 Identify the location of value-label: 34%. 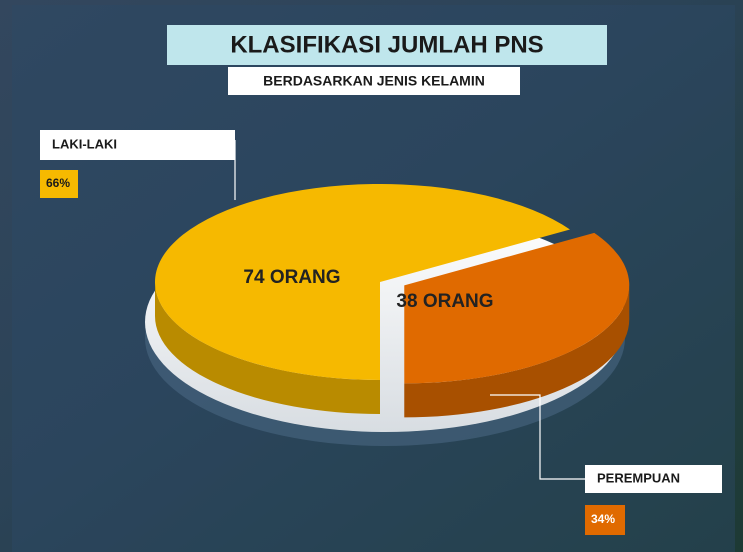
(603, 519).